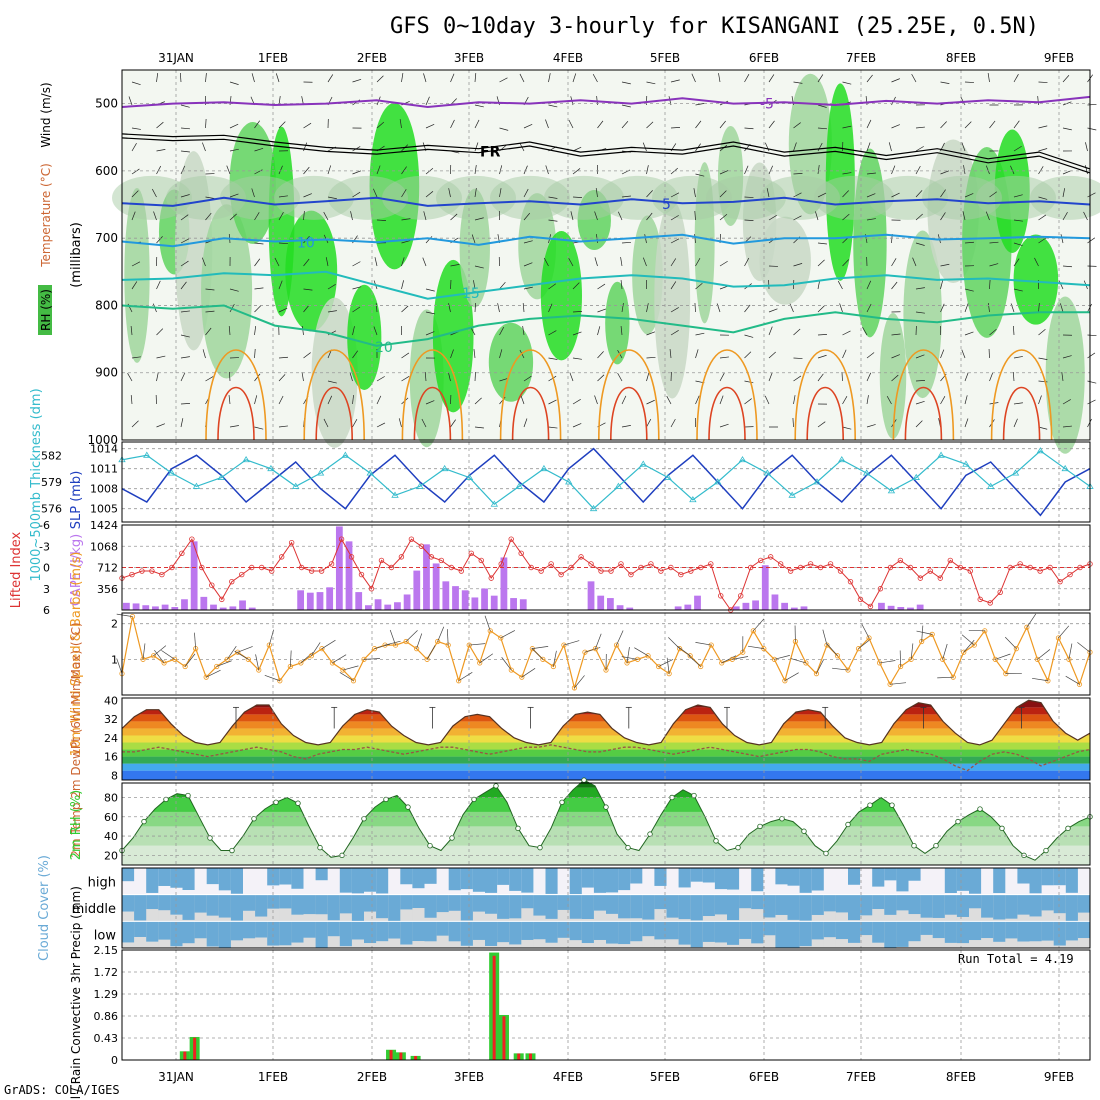  I want to click on rh-marker, so click(760, 826).